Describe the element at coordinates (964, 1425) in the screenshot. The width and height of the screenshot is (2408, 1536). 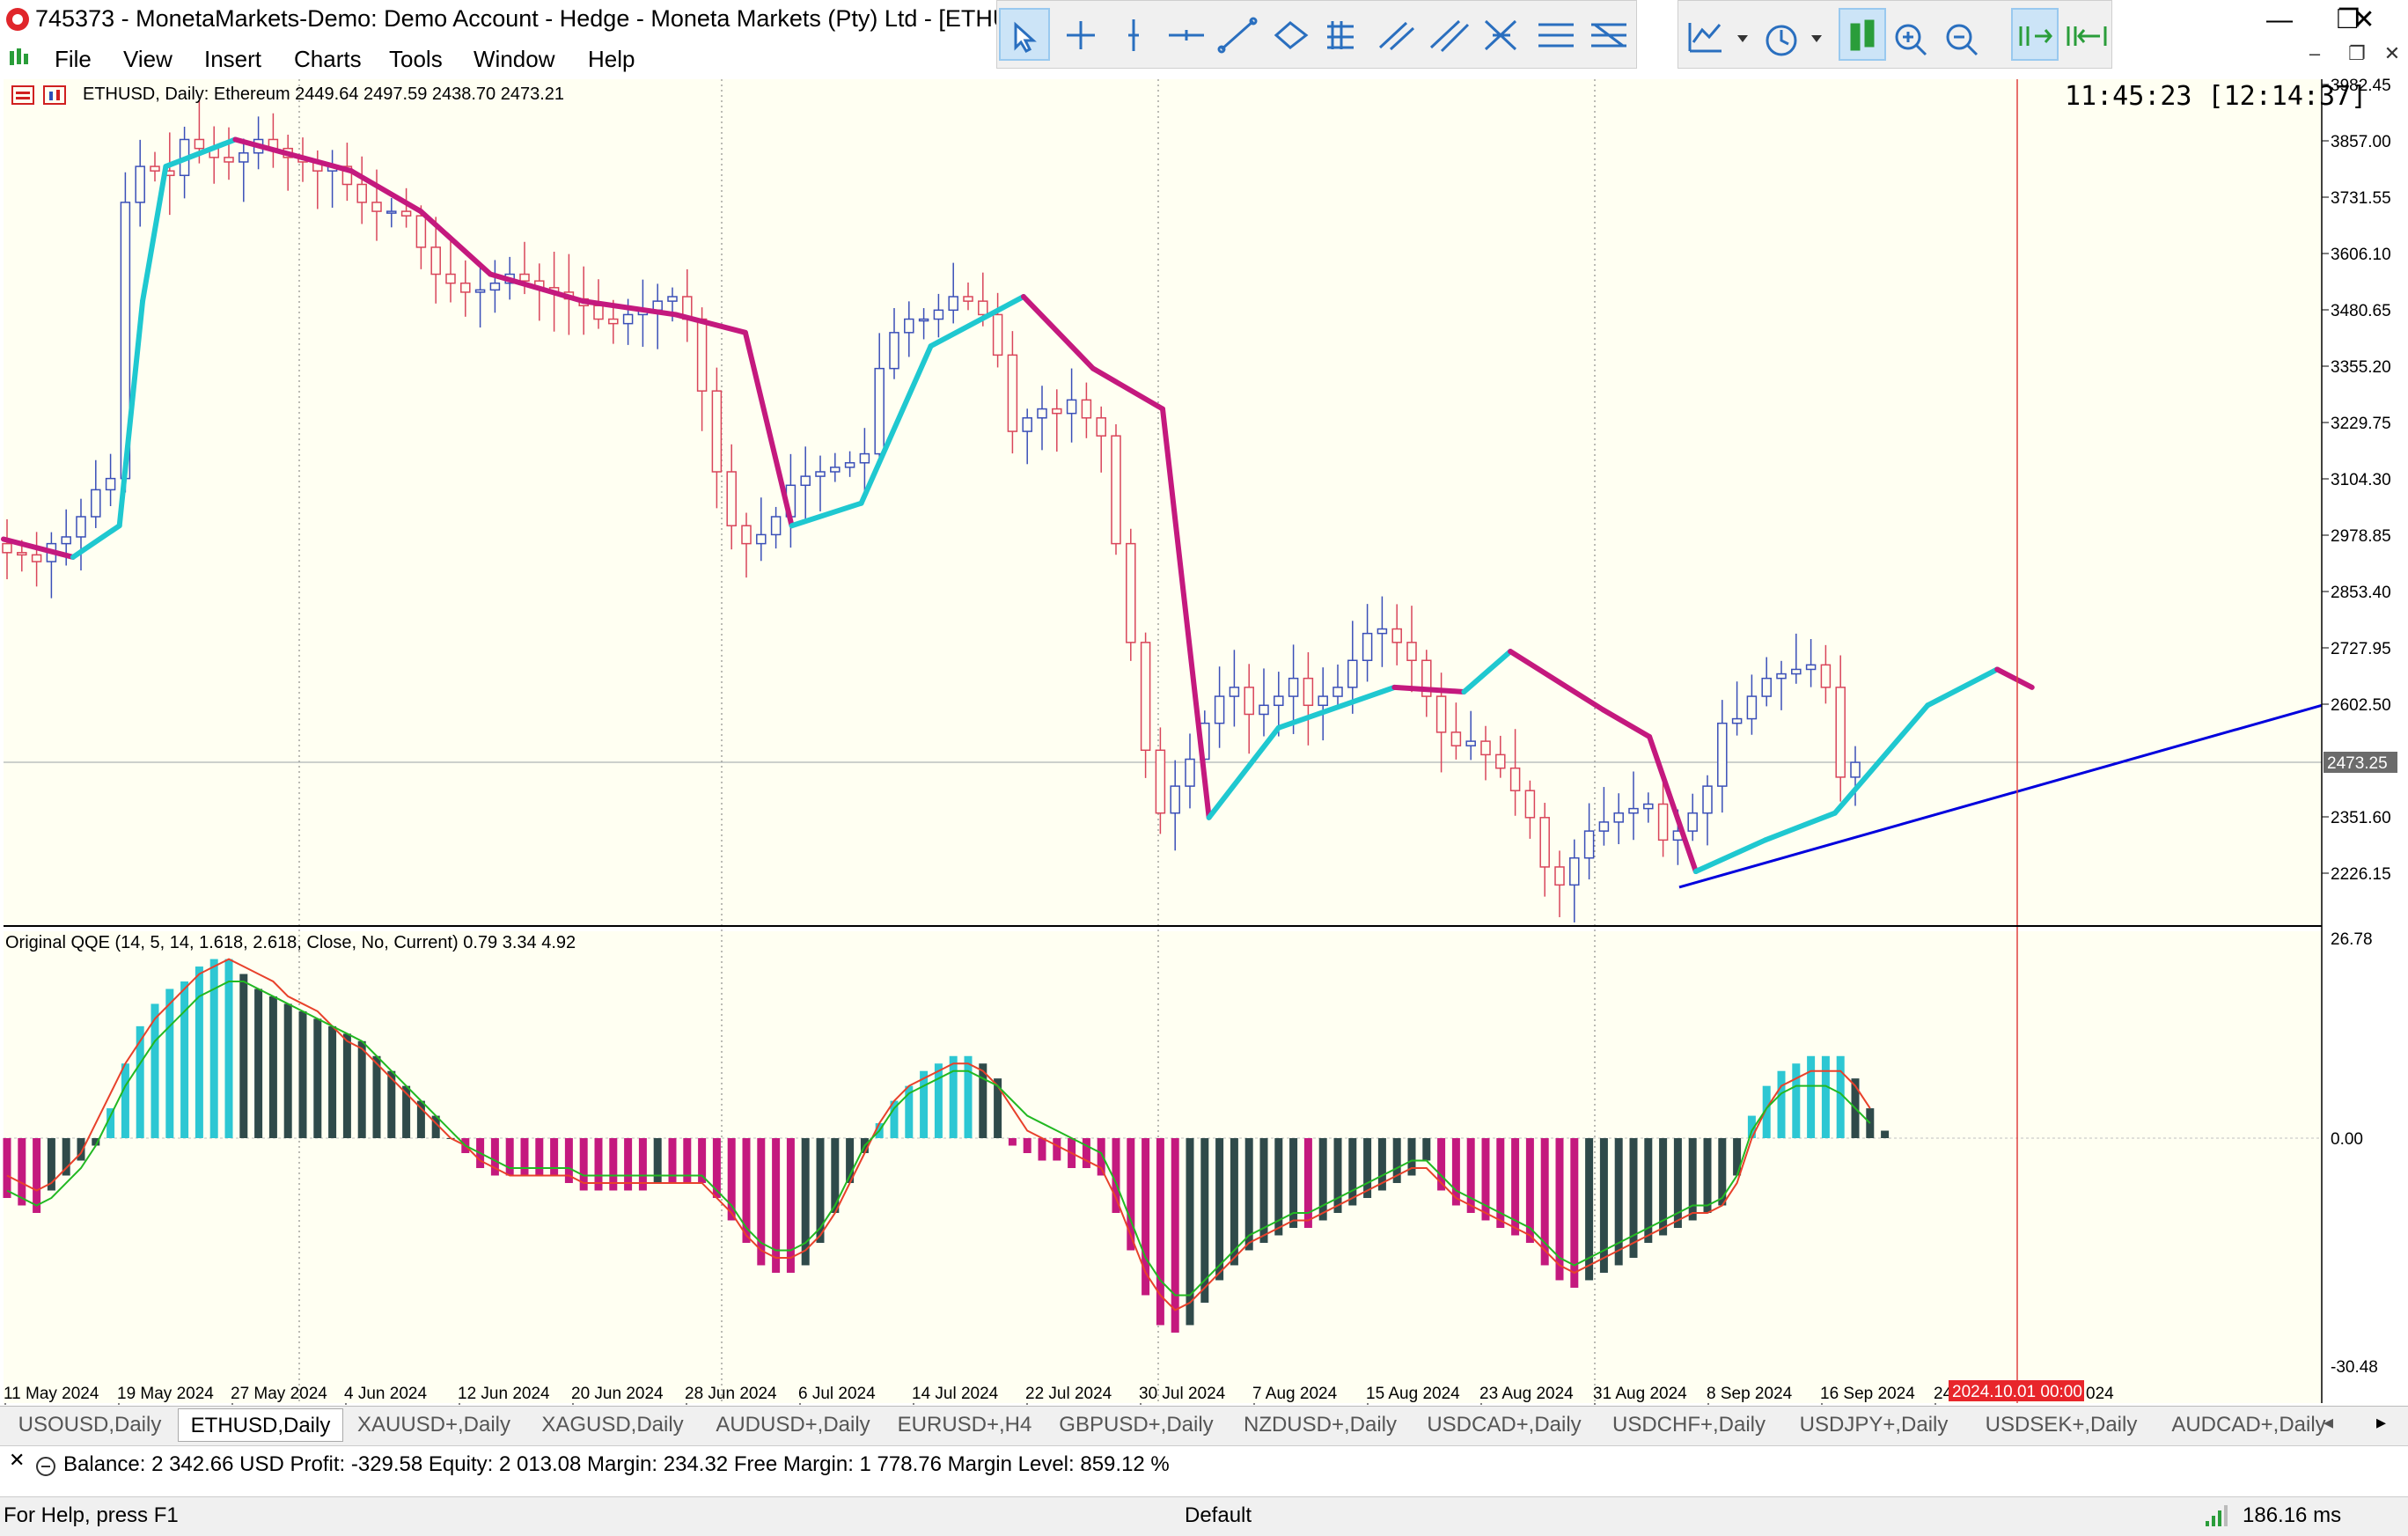
I see `symbol-tab: EURUSD+,H4` at that location.